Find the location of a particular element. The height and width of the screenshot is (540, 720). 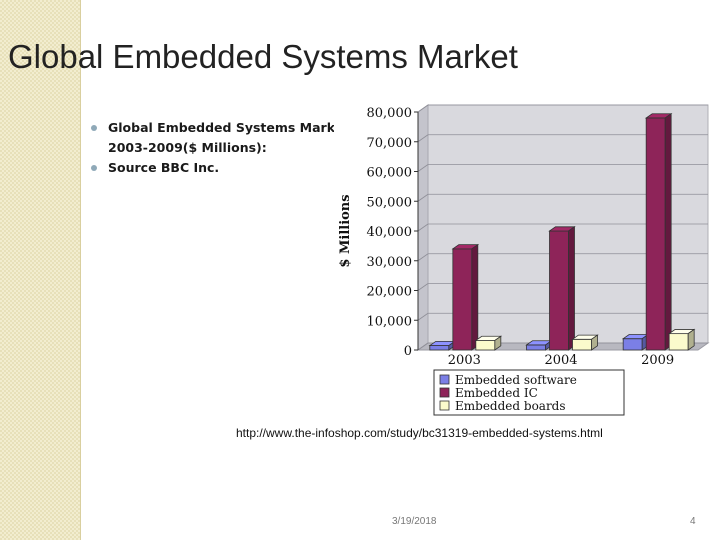

bar-embedded-software-2004 is located at coordinates (536, 347).